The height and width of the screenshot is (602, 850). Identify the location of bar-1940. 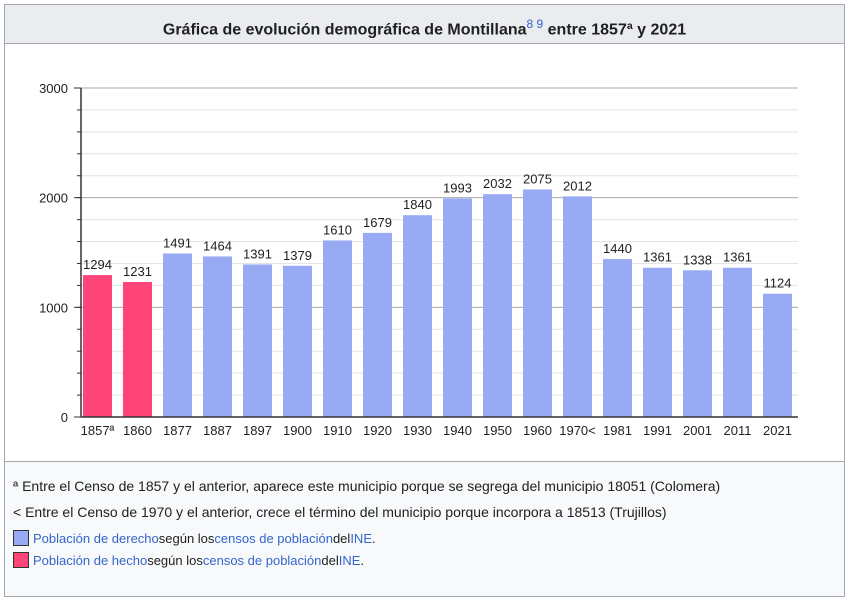
(457, 307).